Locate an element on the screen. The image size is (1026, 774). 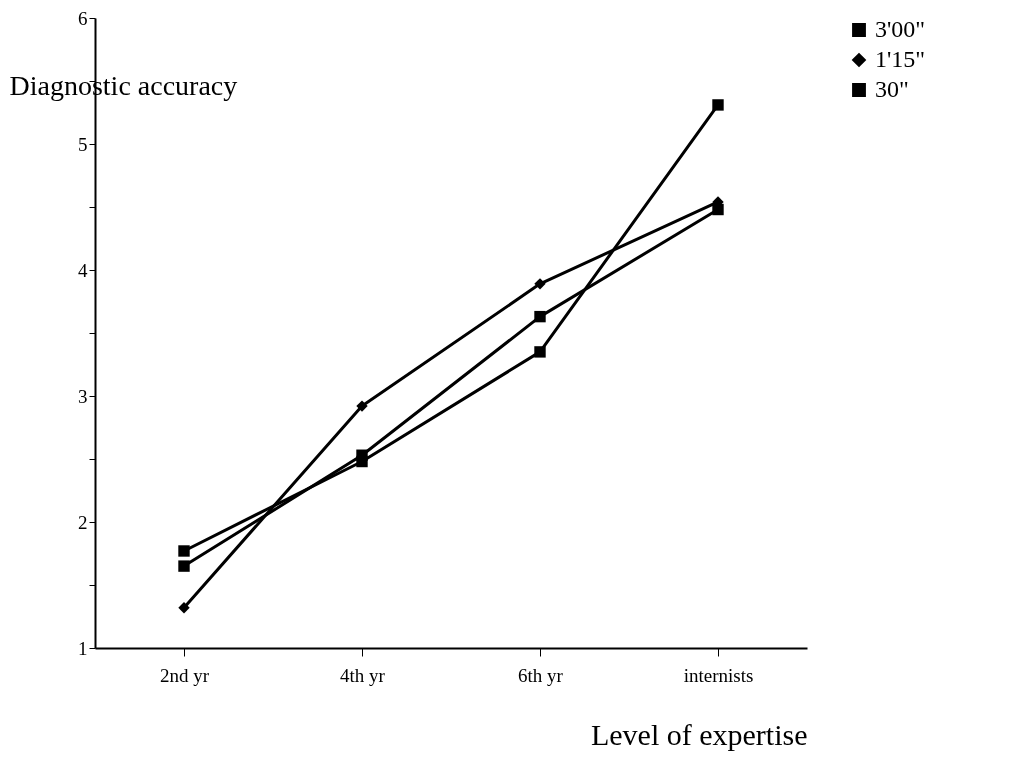
x-tick-label: internists is located at coordinates (718, 675).